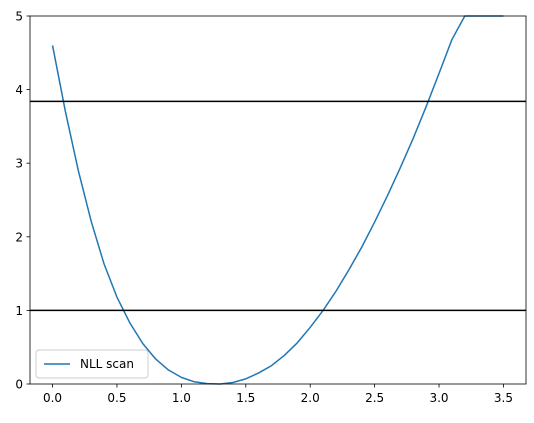 Image resolution: width=534 pixels, height=423 pixels. Describe the element at coordinates (19, 164) in the screenshot. I see `y-tick-label: 3` at that location.